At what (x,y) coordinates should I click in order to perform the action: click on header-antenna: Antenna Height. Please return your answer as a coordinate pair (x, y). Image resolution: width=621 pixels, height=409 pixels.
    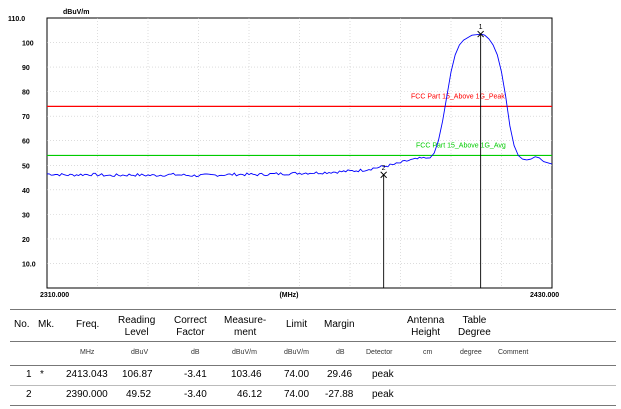
    Looking at the image, I should click on (425, 327).